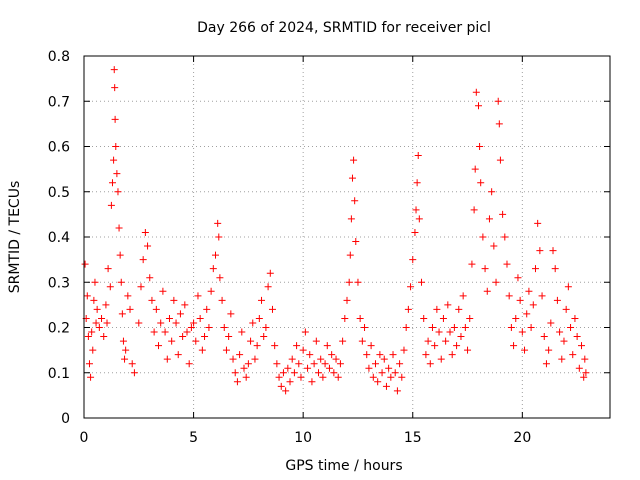 This screenshot has width=640, height=480. Describe the element at coordinates (306, 438) in the screenshot. I see `x-axis-tick-labels: 0 5 10 15 20` at that location.